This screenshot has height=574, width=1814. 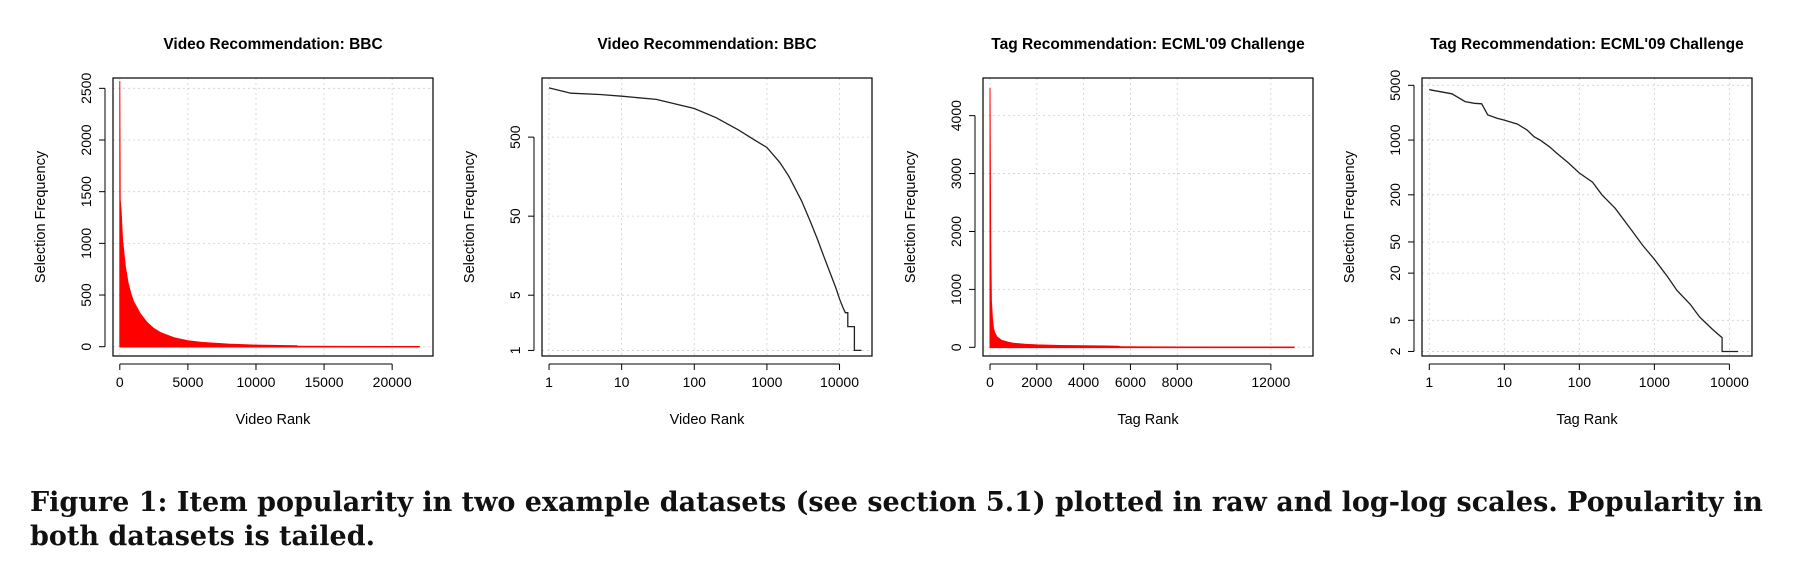 I want to click on x-tick-label: 5000, so click(x=187, y=382).